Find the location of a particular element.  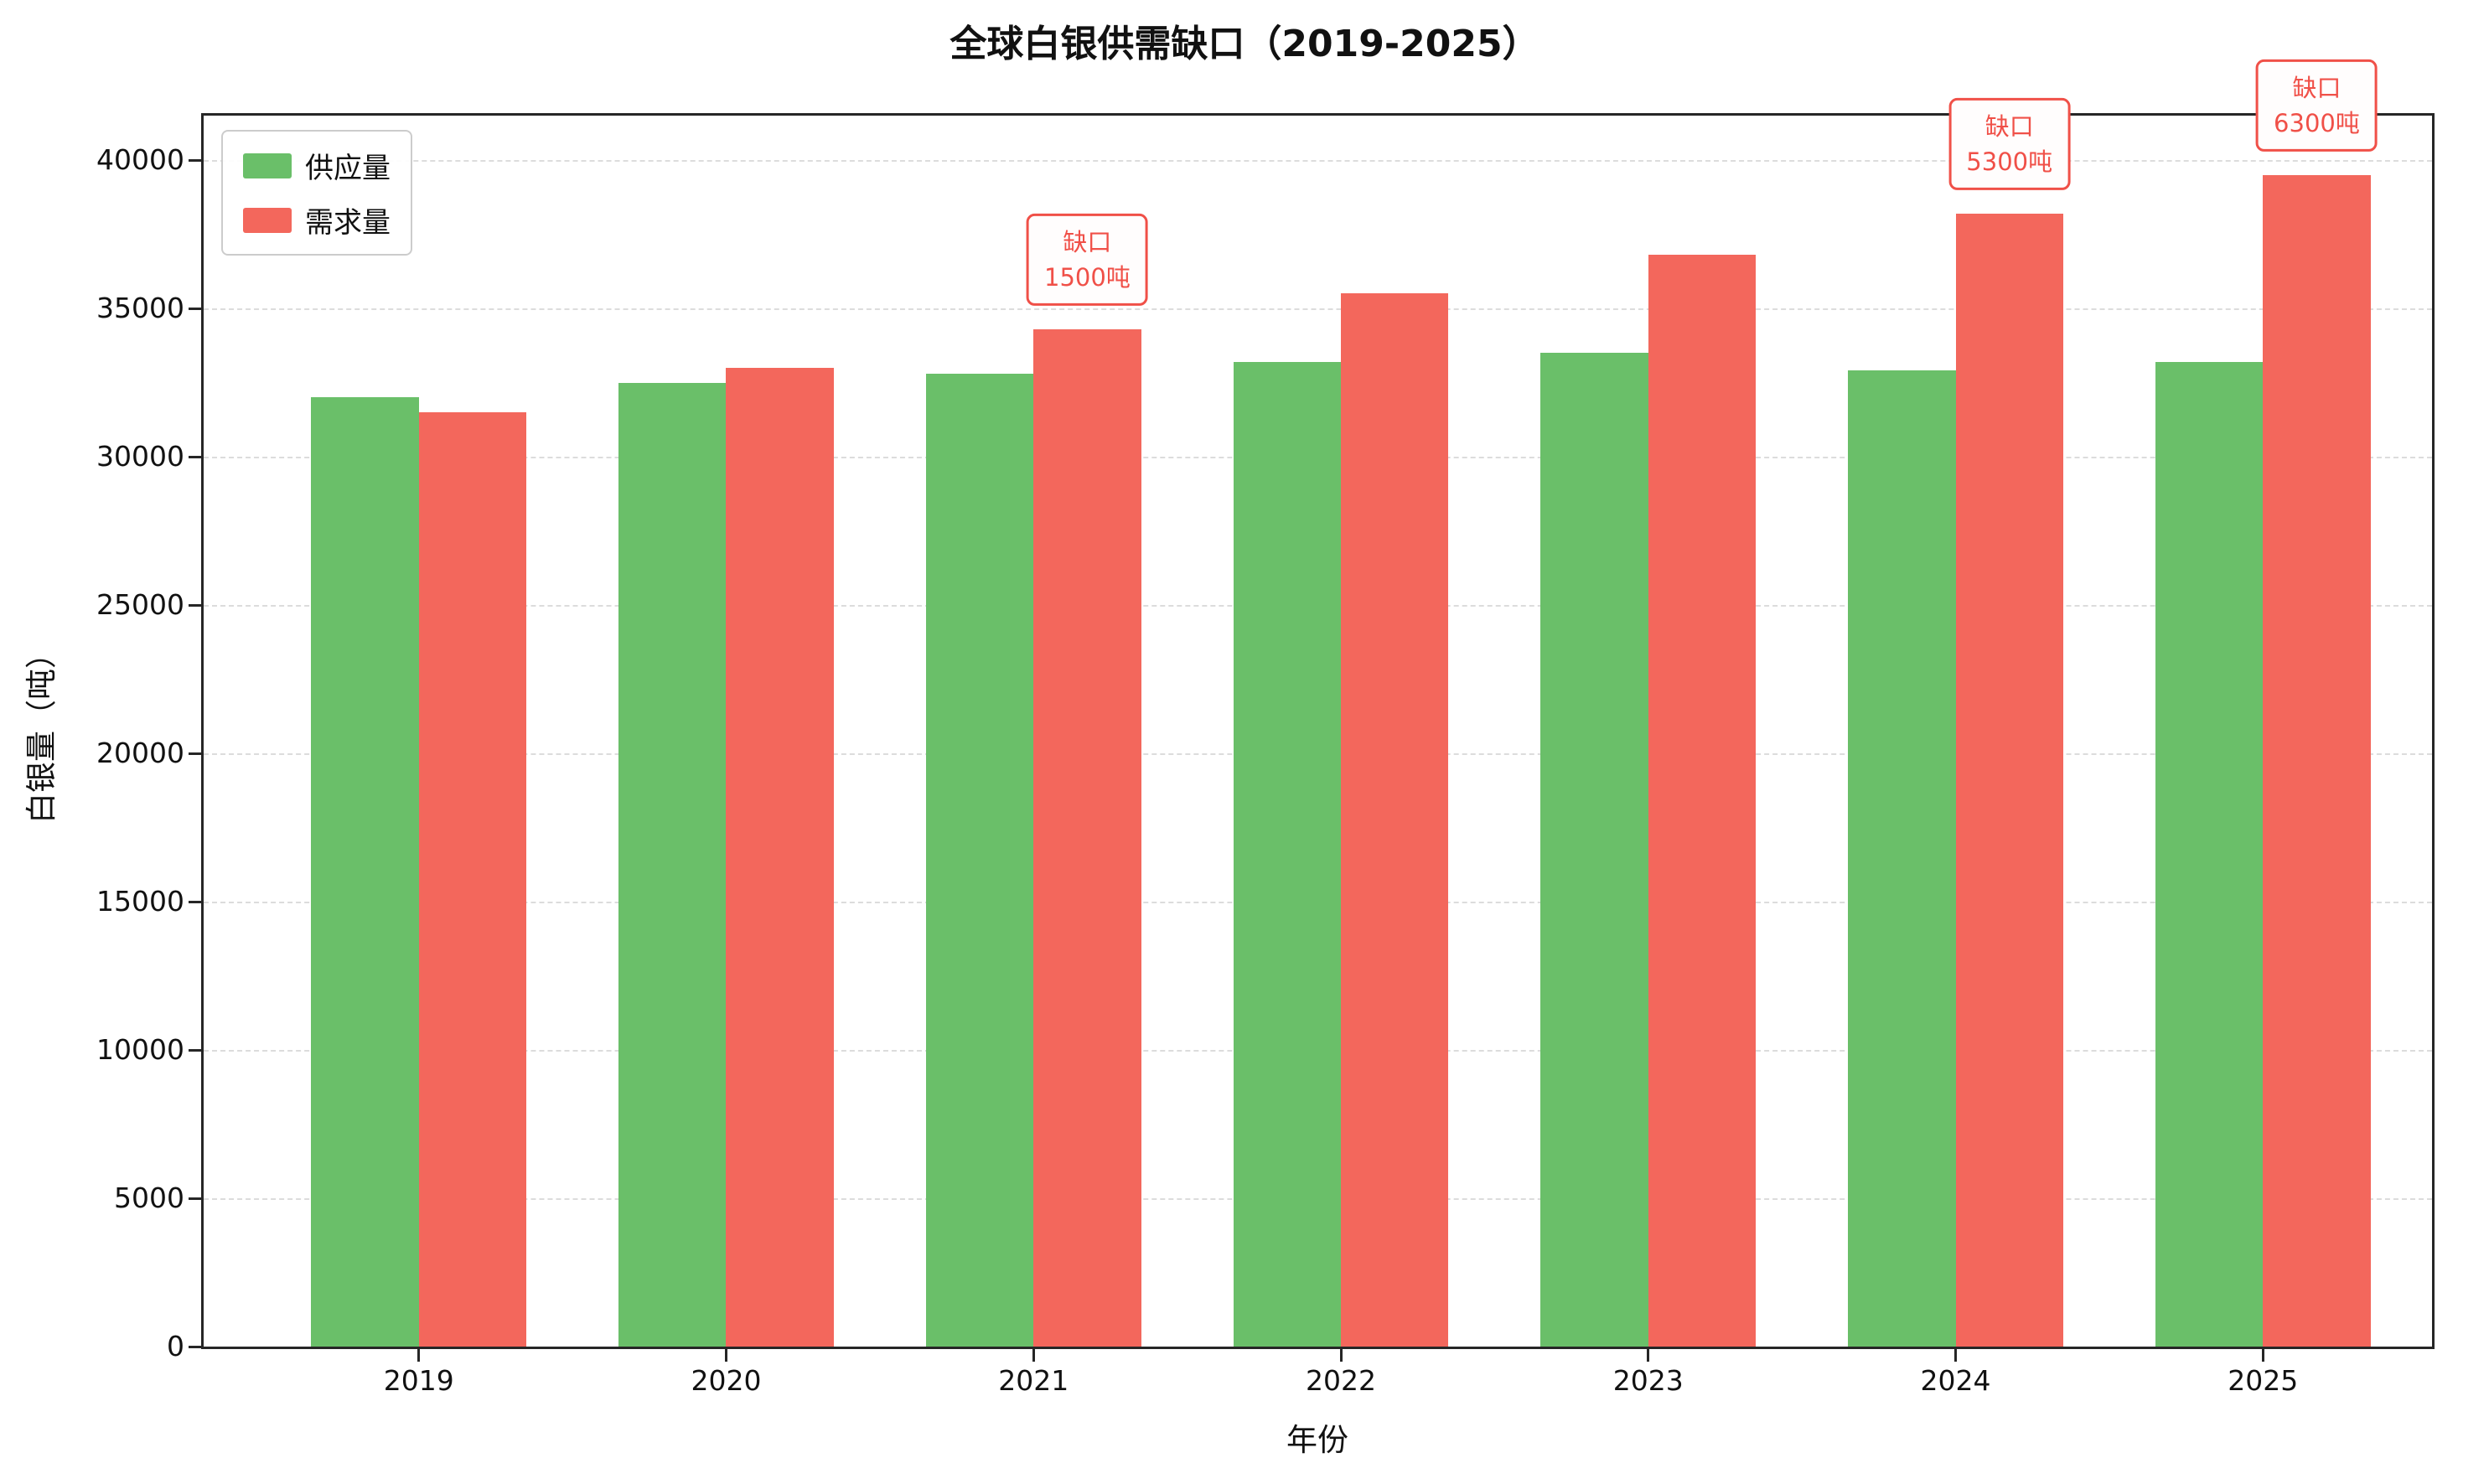

bar-supply-2023 is located at coordinates (1594, 850).